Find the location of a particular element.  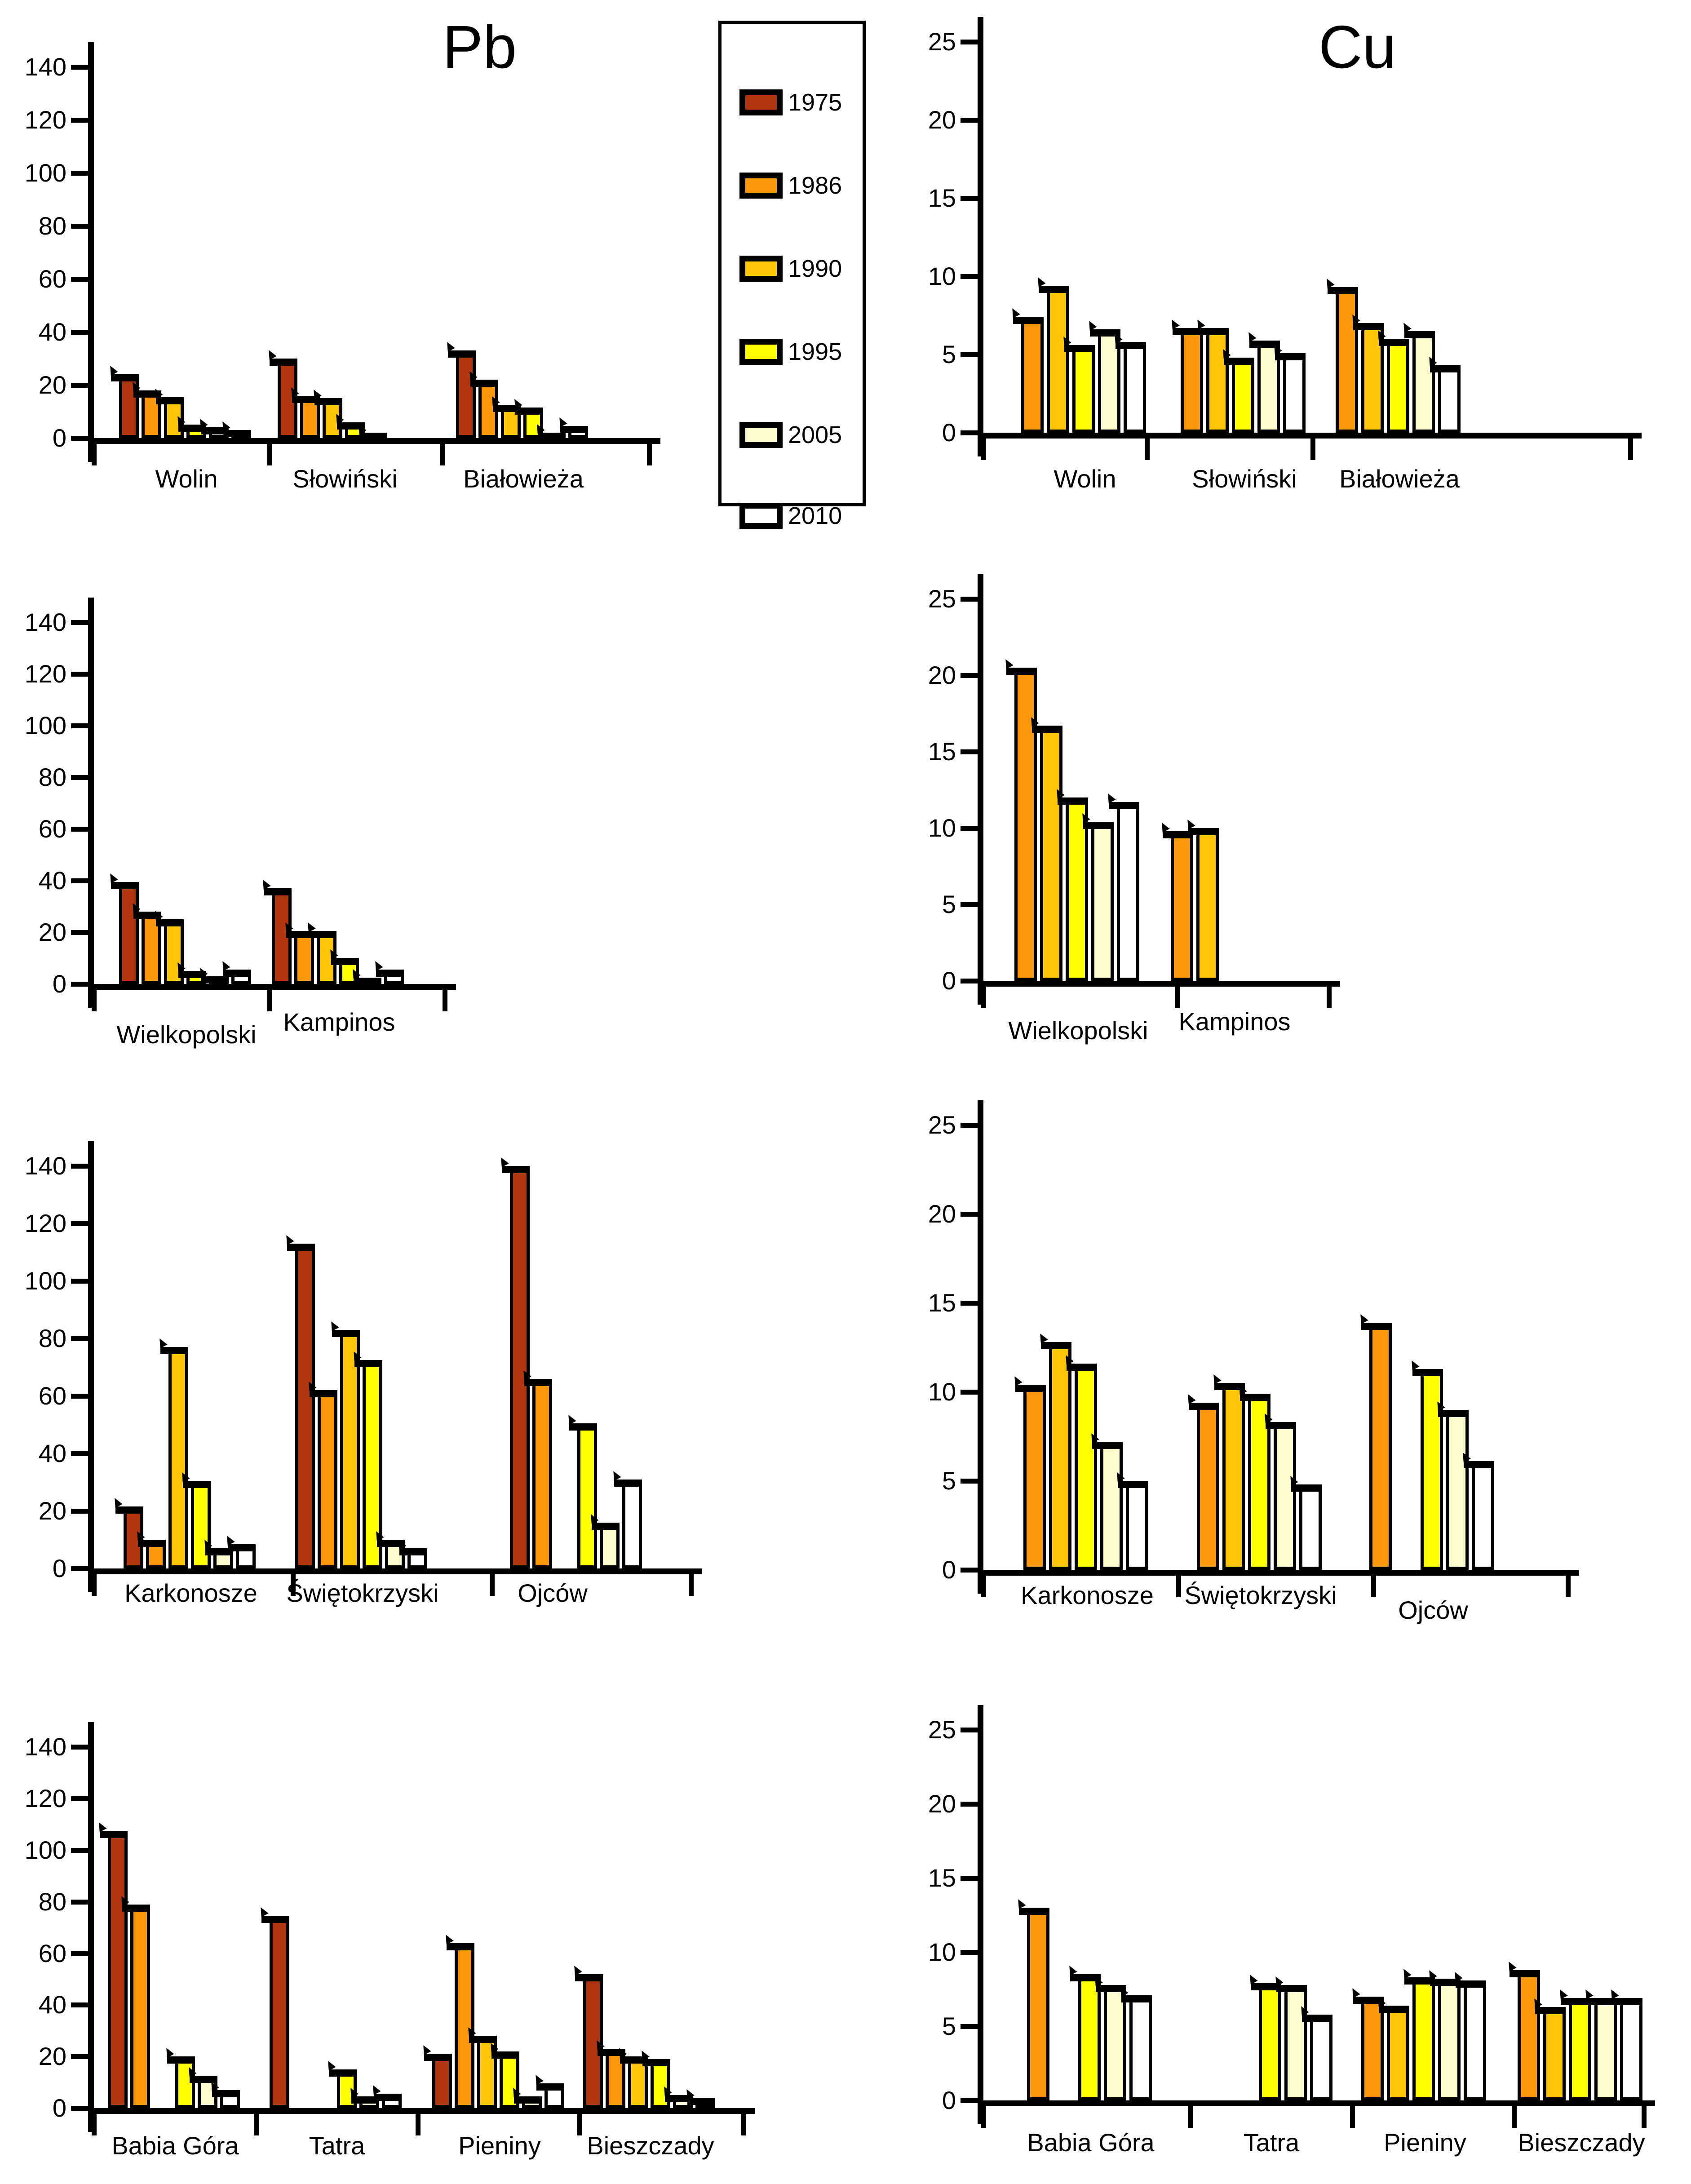

x-axis is located at coordinates (1316, 2103).